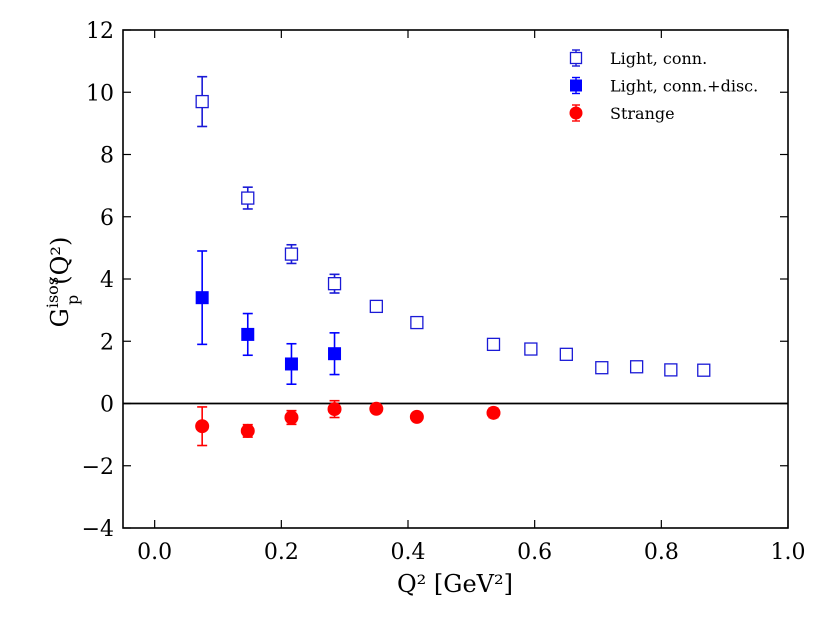 This screenshot has width=830, height=623. Describe the element at coordinates (100, 31) in the screenshot. I see `y-tick-label: 12` at that location.